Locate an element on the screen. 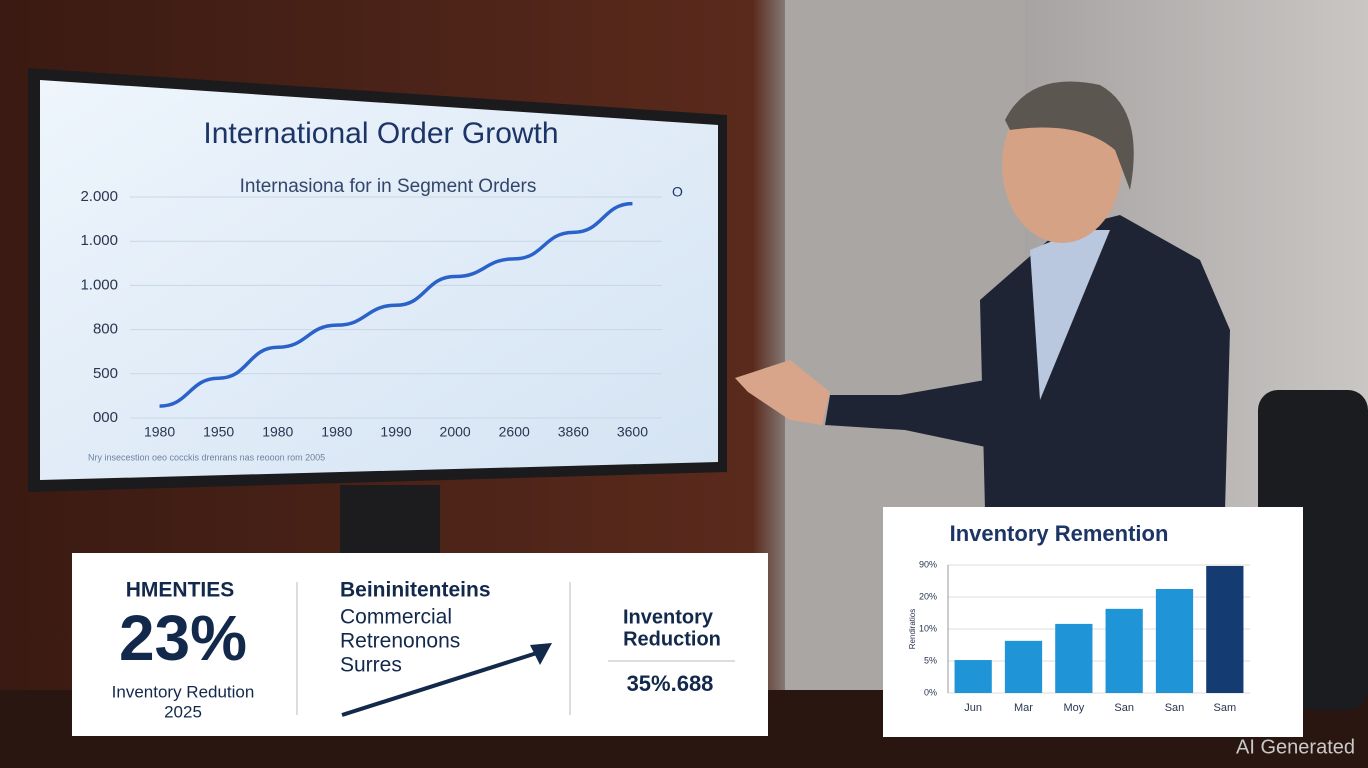  subtitle: Internasiona for in Segment Orders is located at coordinates (388, 186).